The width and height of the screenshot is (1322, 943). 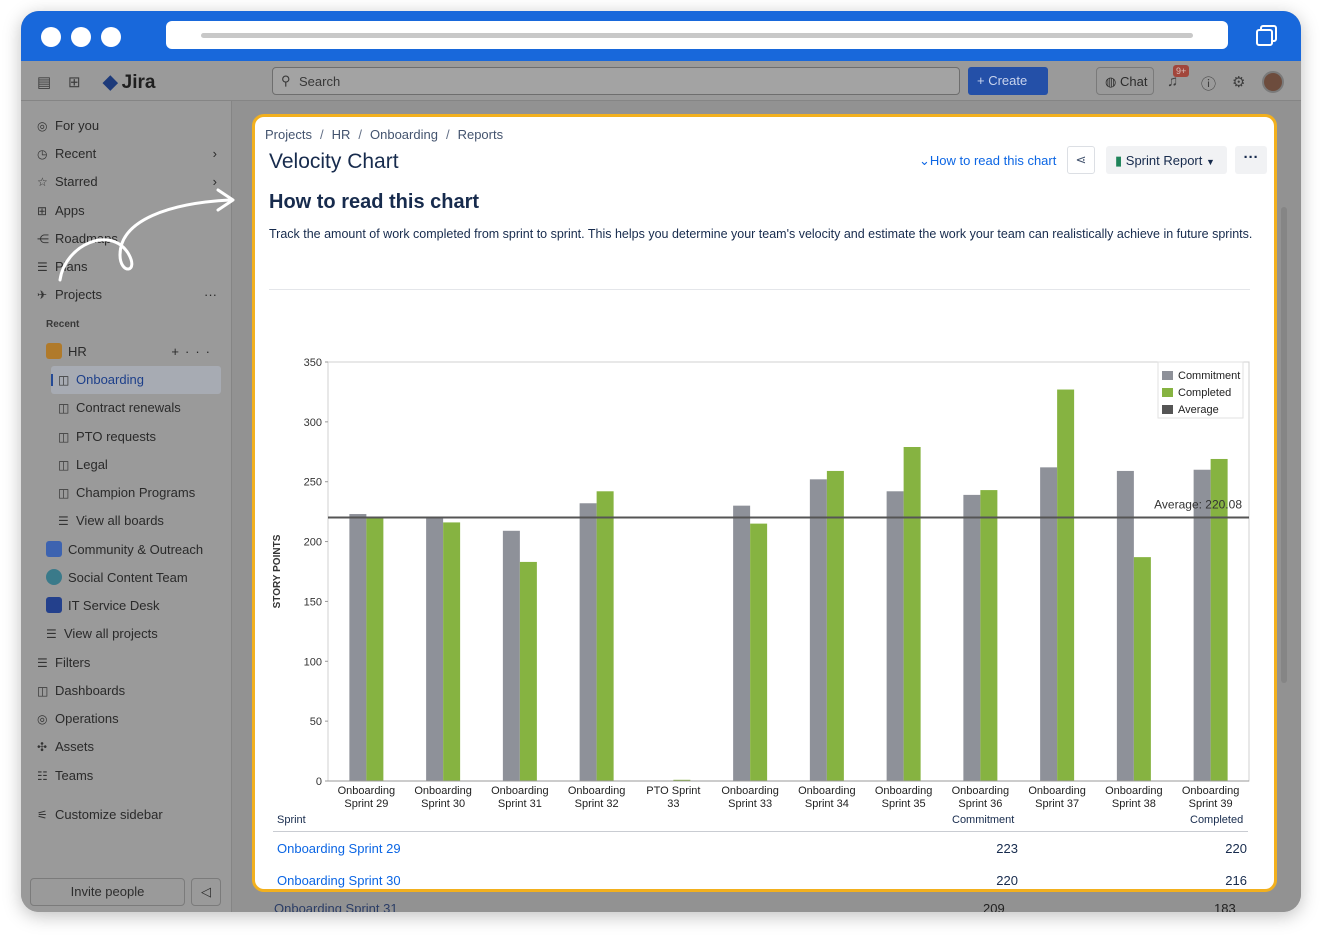 I want to click on main-scrollbar, so click(x=1284, y=445).